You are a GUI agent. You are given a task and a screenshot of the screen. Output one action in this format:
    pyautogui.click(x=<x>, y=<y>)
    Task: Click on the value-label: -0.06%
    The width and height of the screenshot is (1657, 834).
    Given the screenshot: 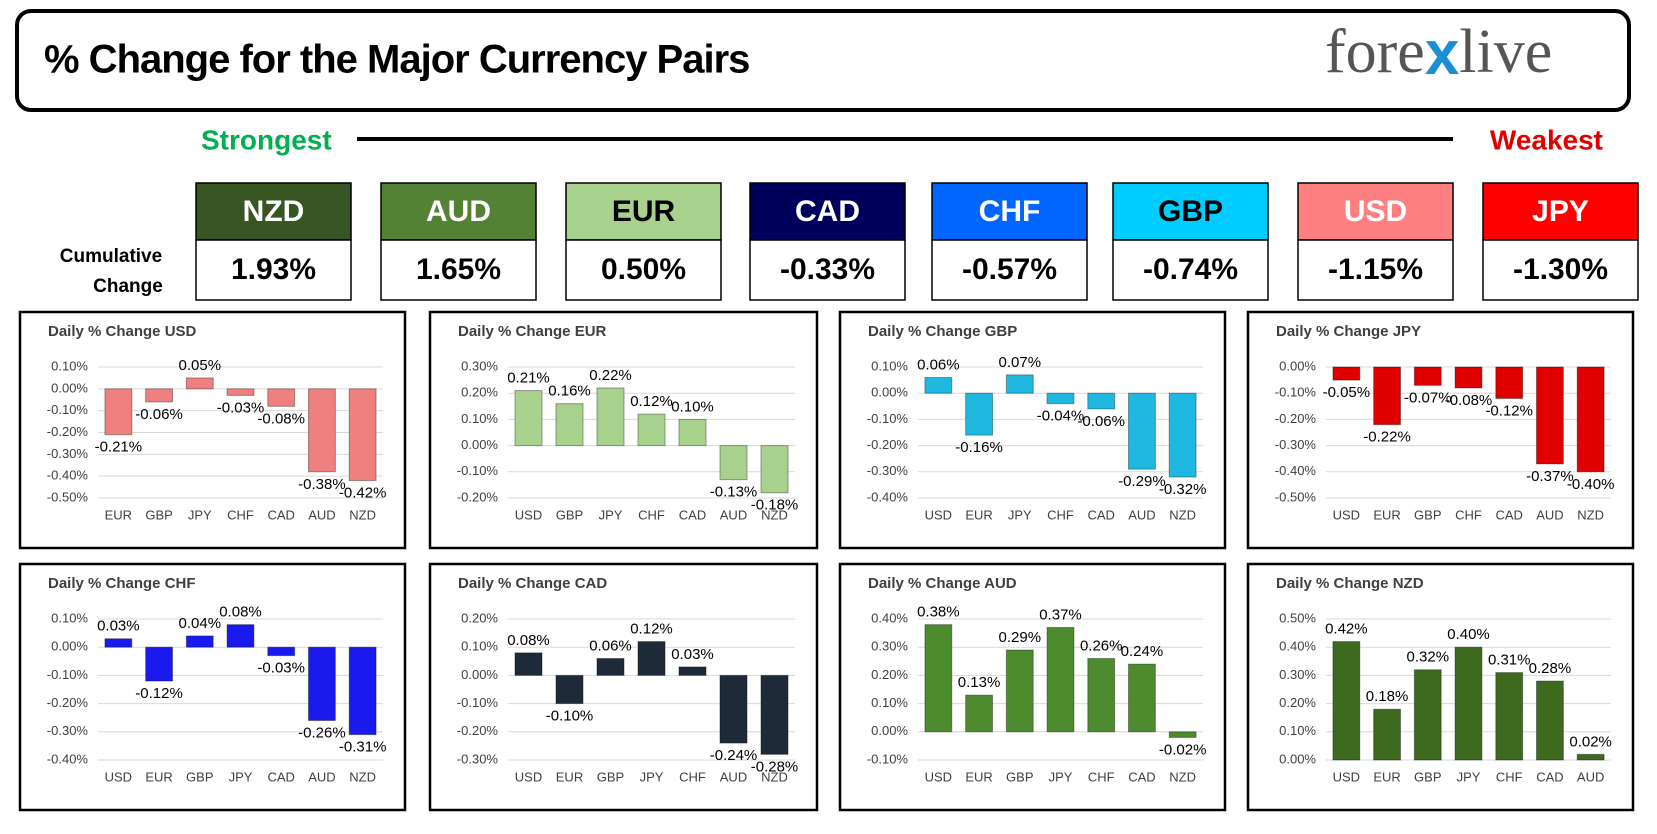 What is the action you would take?
    pyautogui.click(x=159, y=414)
    